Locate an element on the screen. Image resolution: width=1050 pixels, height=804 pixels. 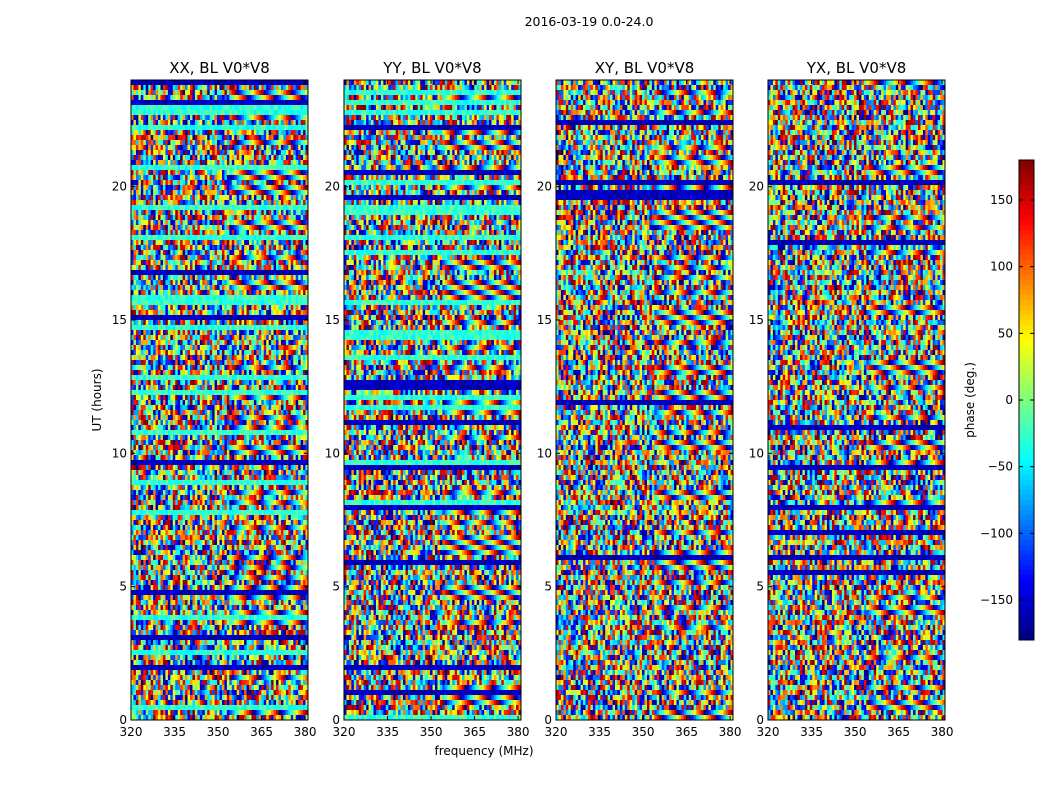
colorbar-tick-label: −50 is located at coordinates (1000, 467).